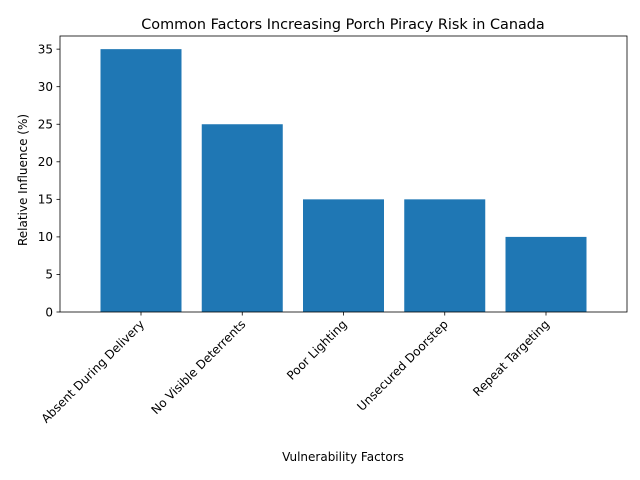 The image size is (640, 480). I want to click on y-tick-label: 10, so click(45, 237).